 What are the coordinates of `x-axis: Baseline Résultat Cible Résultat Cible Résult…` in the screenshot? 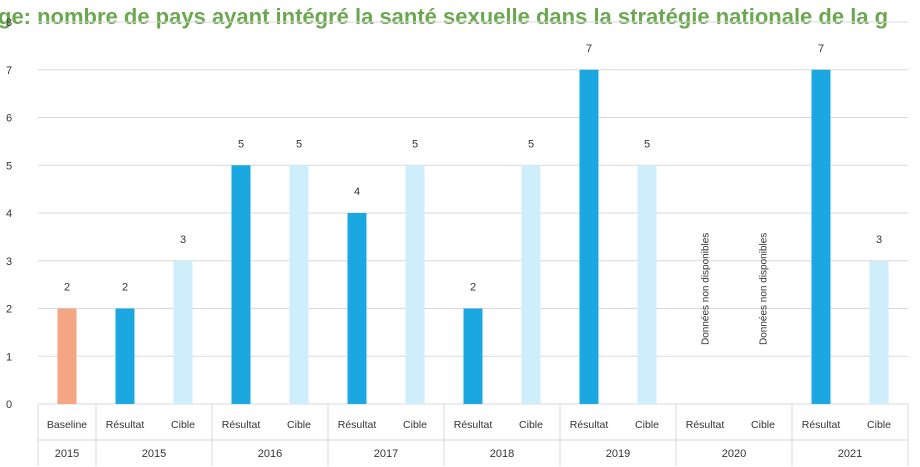 It's located at (473, 435).